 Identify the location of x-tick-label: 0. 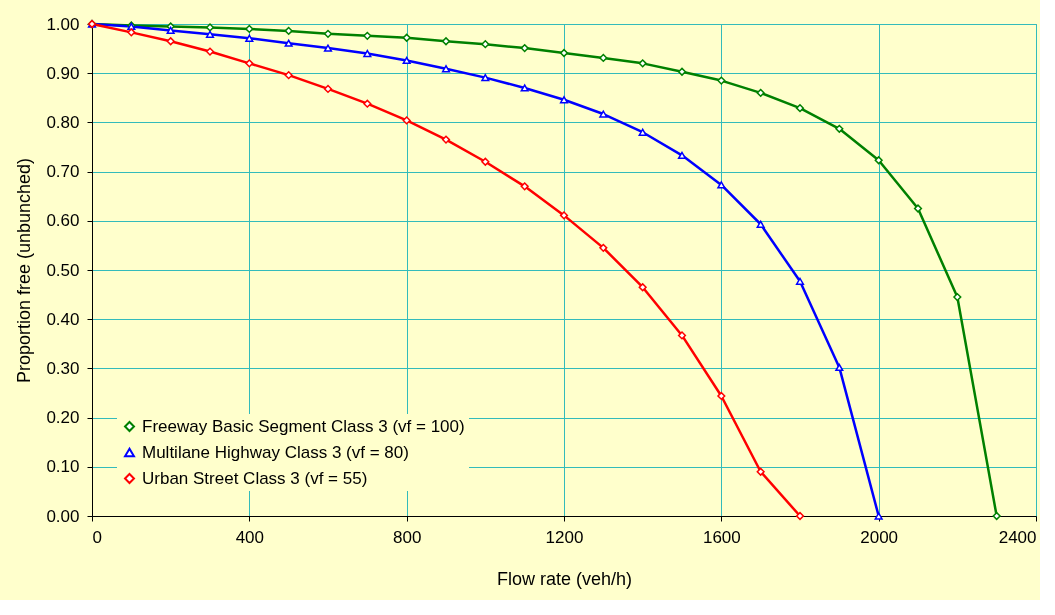
(97, 537).